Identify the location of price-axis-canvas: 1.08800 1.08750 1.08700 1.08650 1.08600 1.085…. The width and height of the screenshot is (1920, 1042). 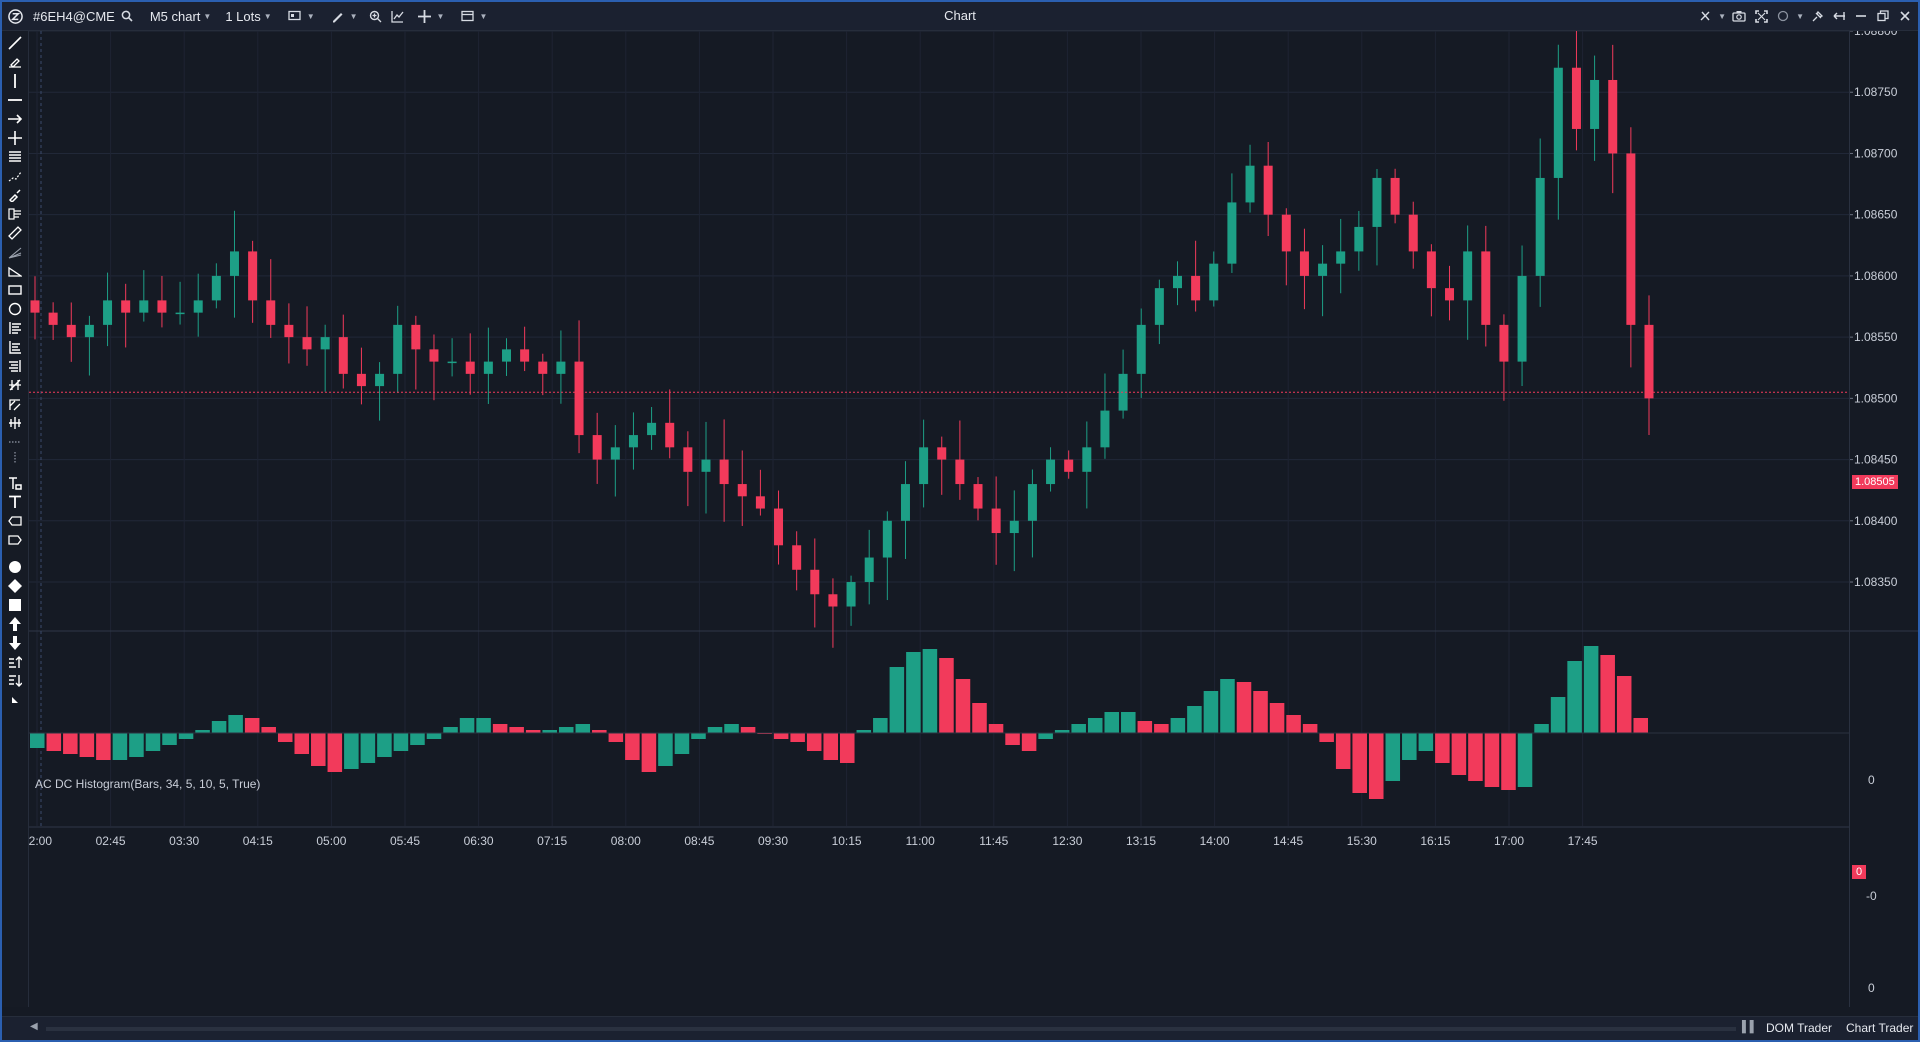
(1884, 515).